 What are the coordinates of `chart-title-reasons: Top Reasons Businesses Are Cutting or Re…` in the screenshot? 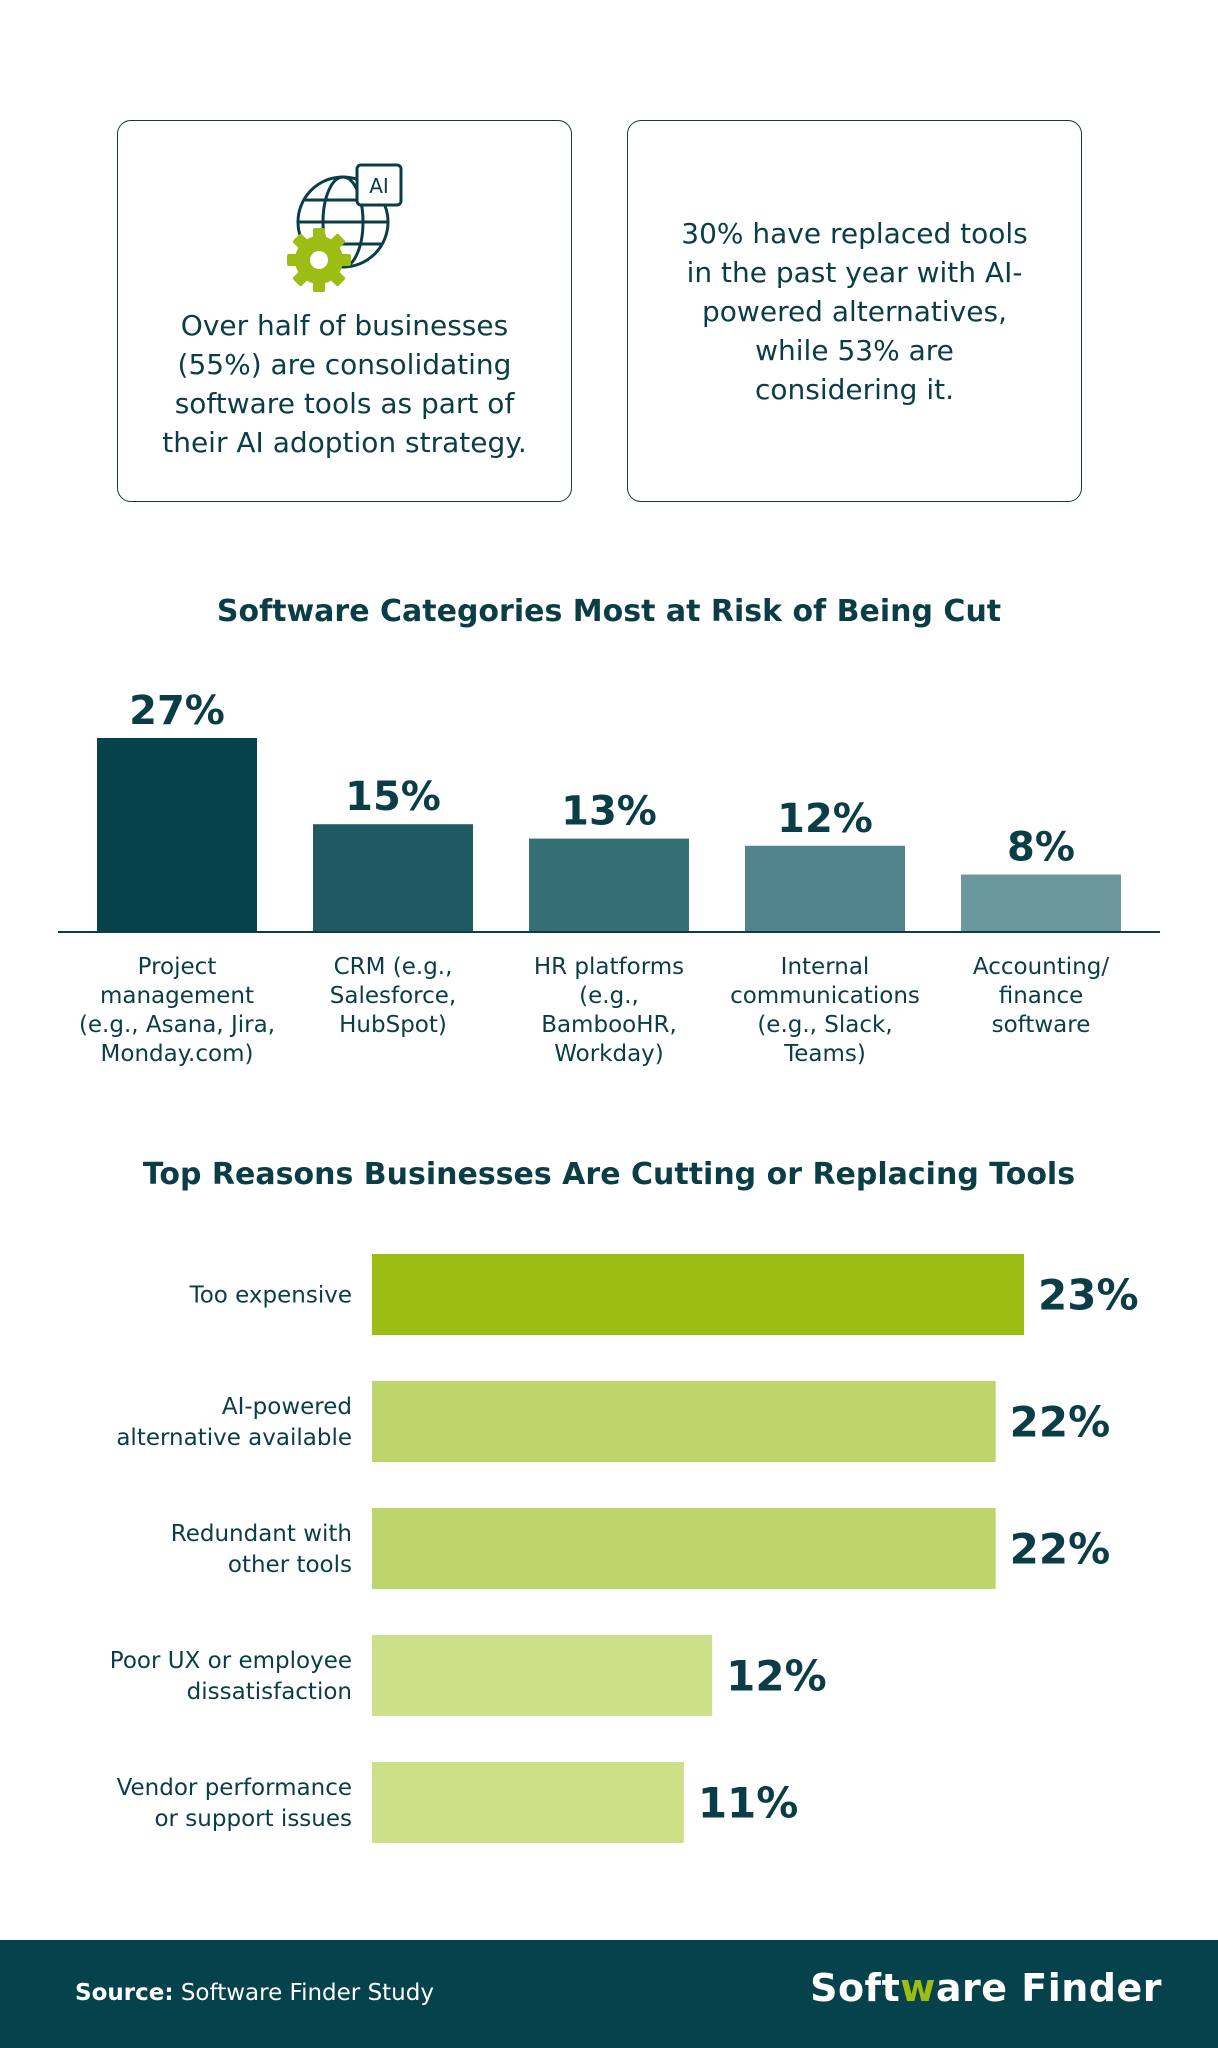 It's located at (609, 1174).